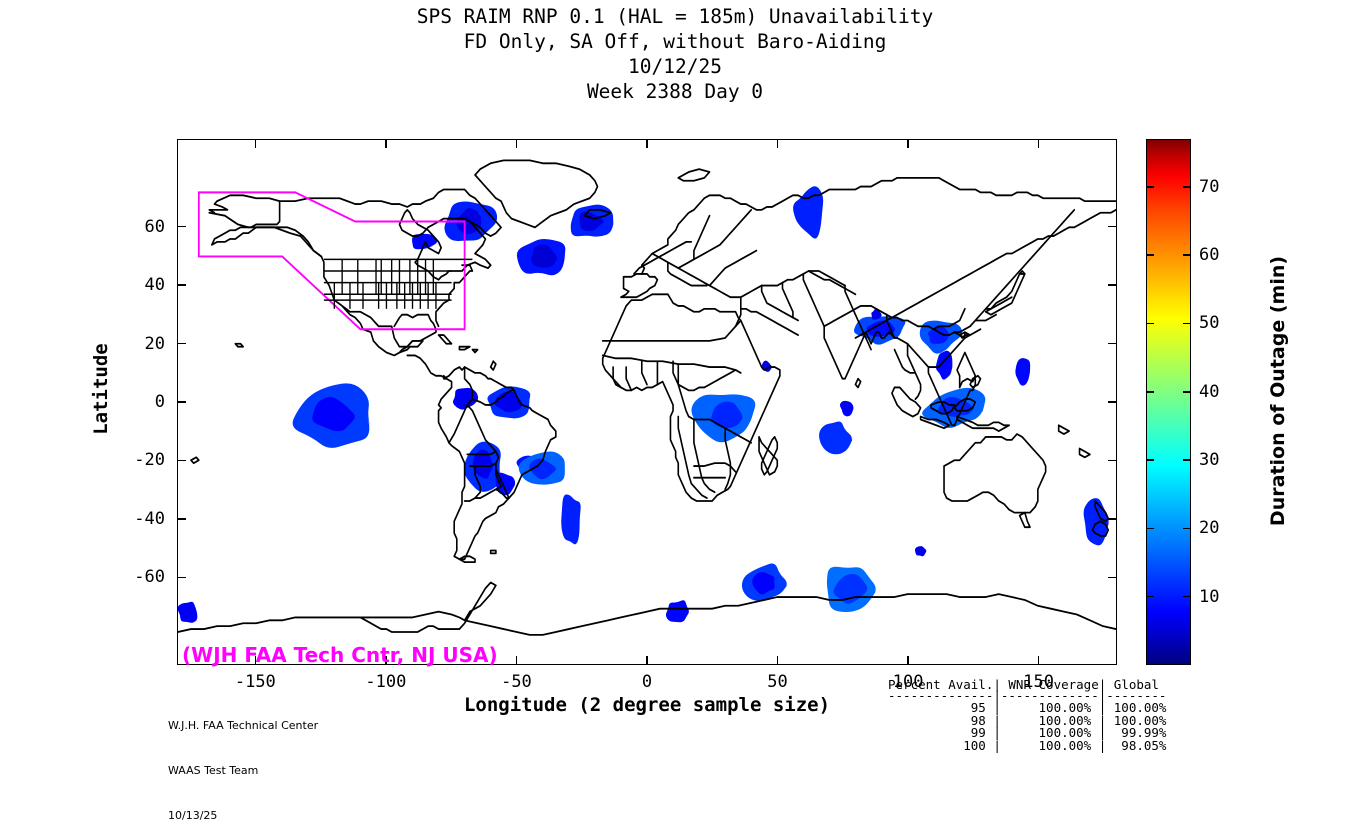  What do you see at coordinates (154, 343) in the screenshot?
I see `y-tick-label: 20` at bounding box center [154, 343].